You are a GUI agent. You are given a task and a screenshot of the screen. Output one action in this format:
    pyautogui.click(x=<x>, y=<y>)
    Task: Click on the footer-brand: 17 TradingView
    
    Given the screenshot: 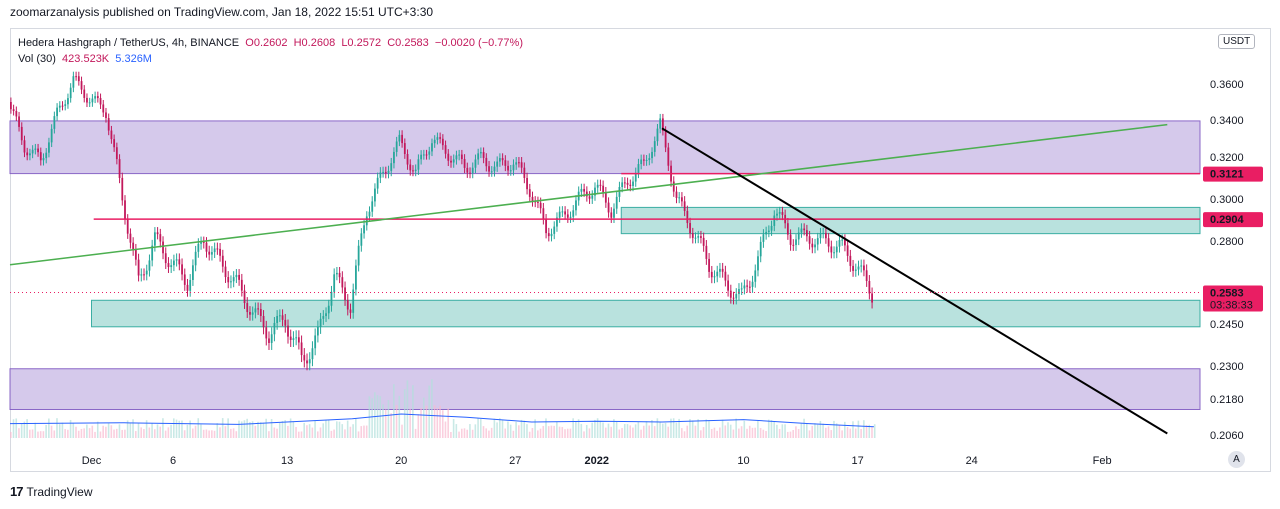 What is the action you would take?
    pyautogui.click(x=51, y=491)
    